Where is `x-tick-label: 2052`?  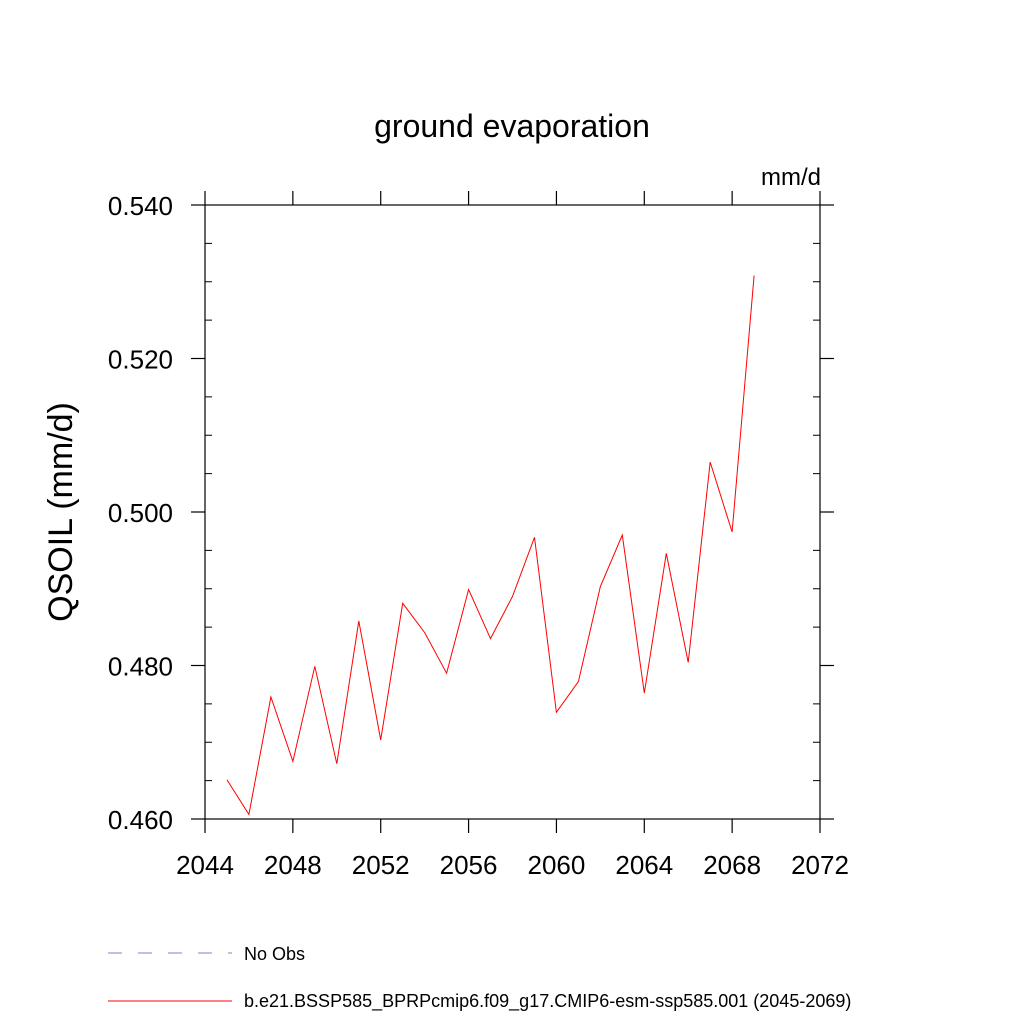
x-tick-label: 2052 is located at coordinates (381, 865).